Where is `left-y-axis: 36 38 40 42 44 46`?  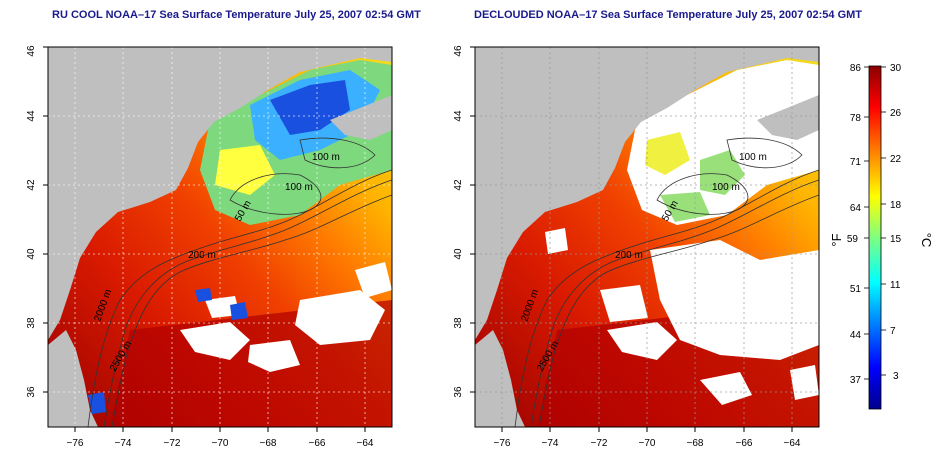 left-y-axis: 36 38 40 42 44 46 is located at coordinates (37, 221).